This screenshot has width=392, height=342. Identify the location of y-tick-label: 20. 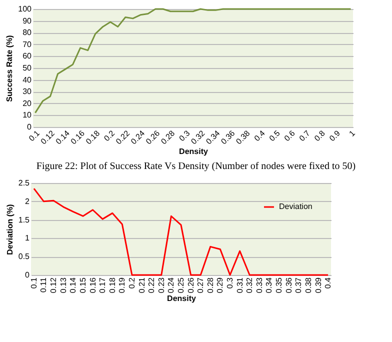
(27, 103).